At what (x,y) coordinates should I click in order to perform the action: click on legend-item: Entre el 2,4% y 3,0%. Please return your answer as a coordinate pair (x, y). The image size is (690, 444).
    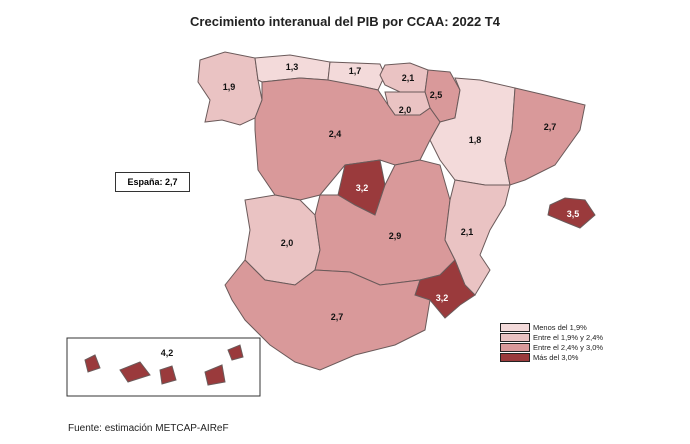
    Looking at the image, I should click on (551, 347).